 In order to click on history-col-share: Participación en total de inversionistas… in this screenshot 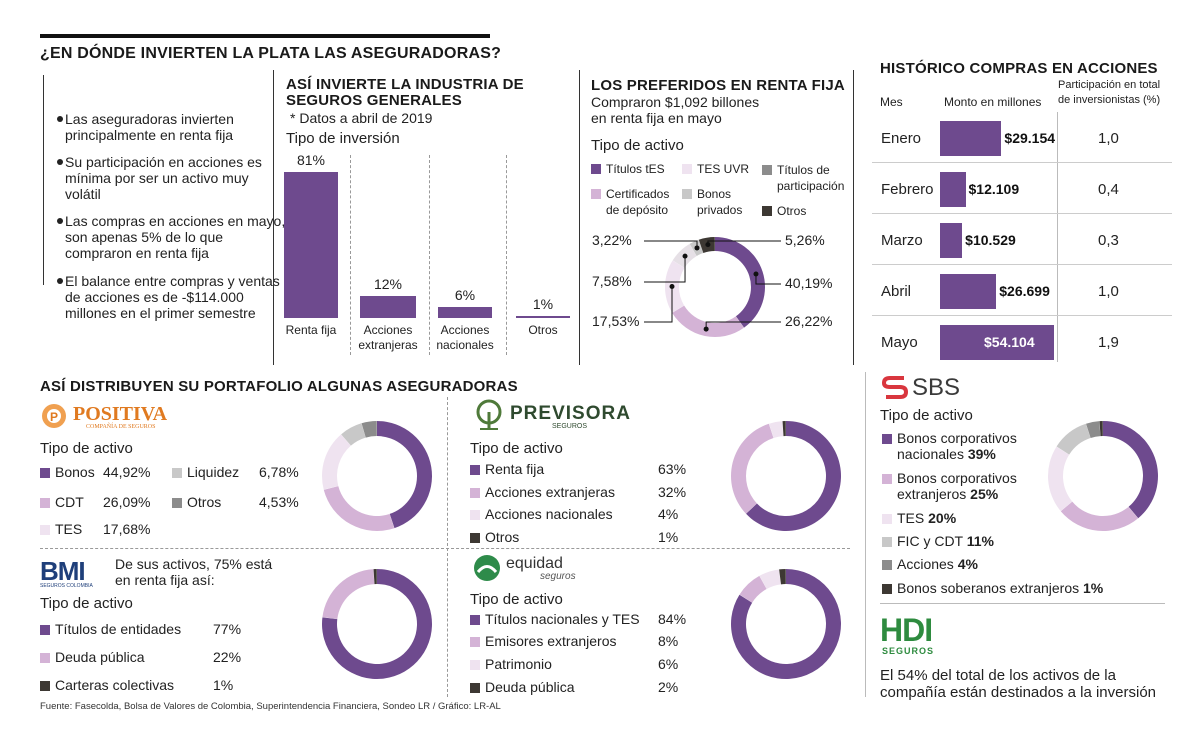, I will do `click(1109, 92)`.